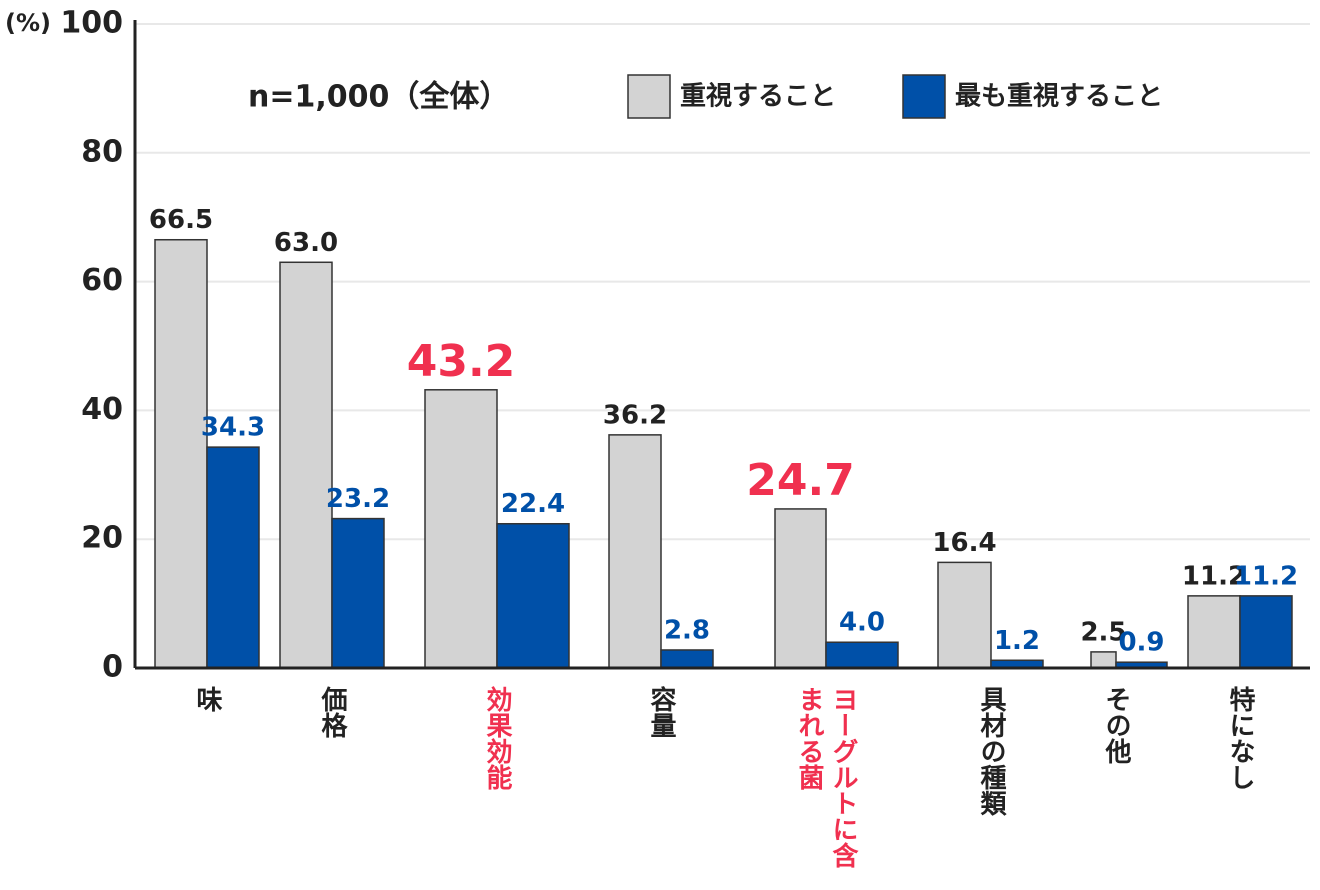 Image resolution: width=1320 pixels, height=890 pixels. What do you see at coordinates (687, 630) in the screenshot?
I see `value-label: 2.8` at bounding box center [687, 630].